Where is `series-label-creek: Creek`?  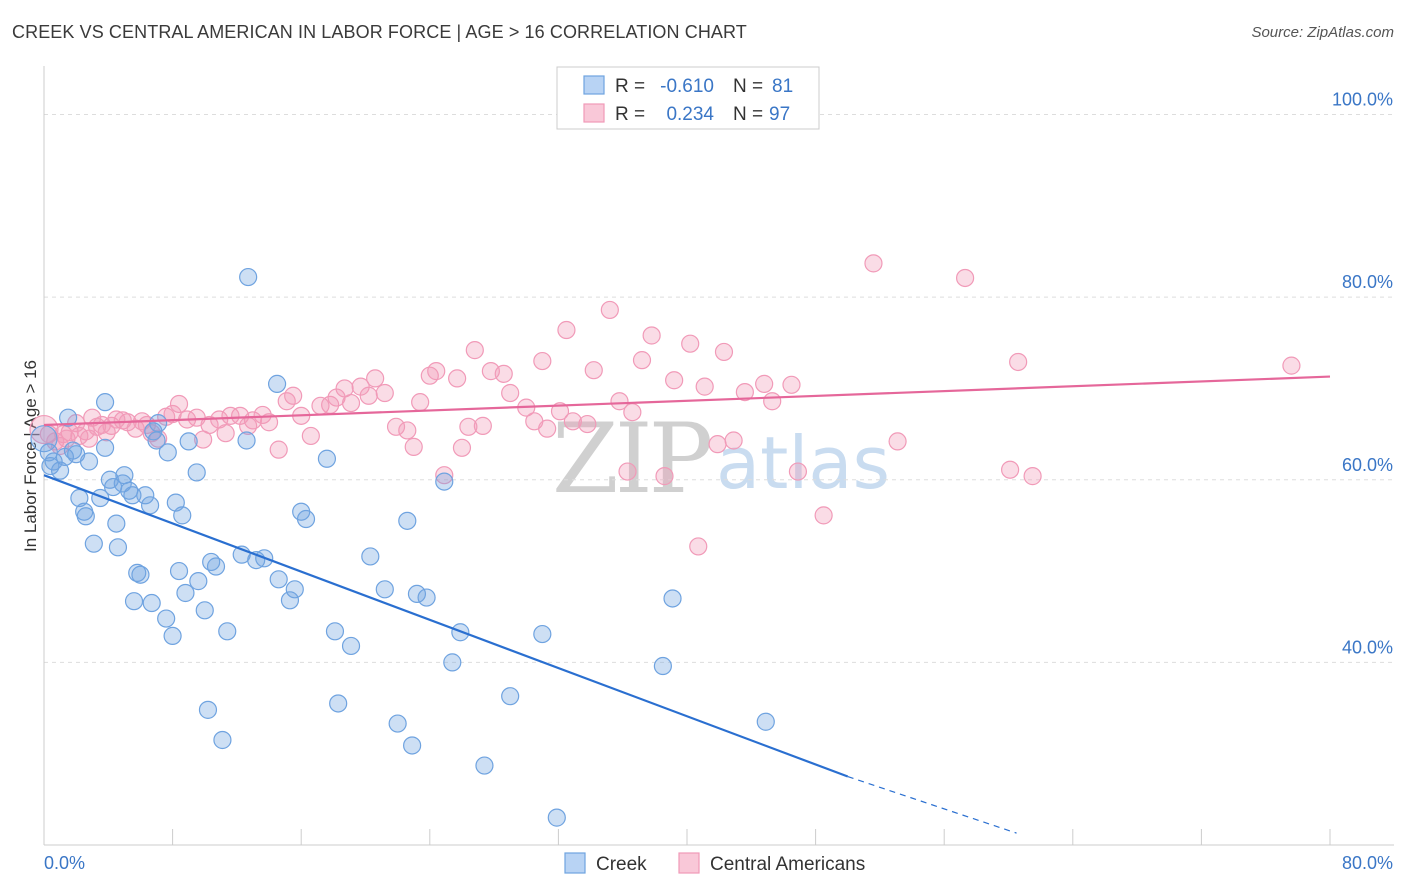 series-label-creek: Creek is located at coordinates (621, 864).